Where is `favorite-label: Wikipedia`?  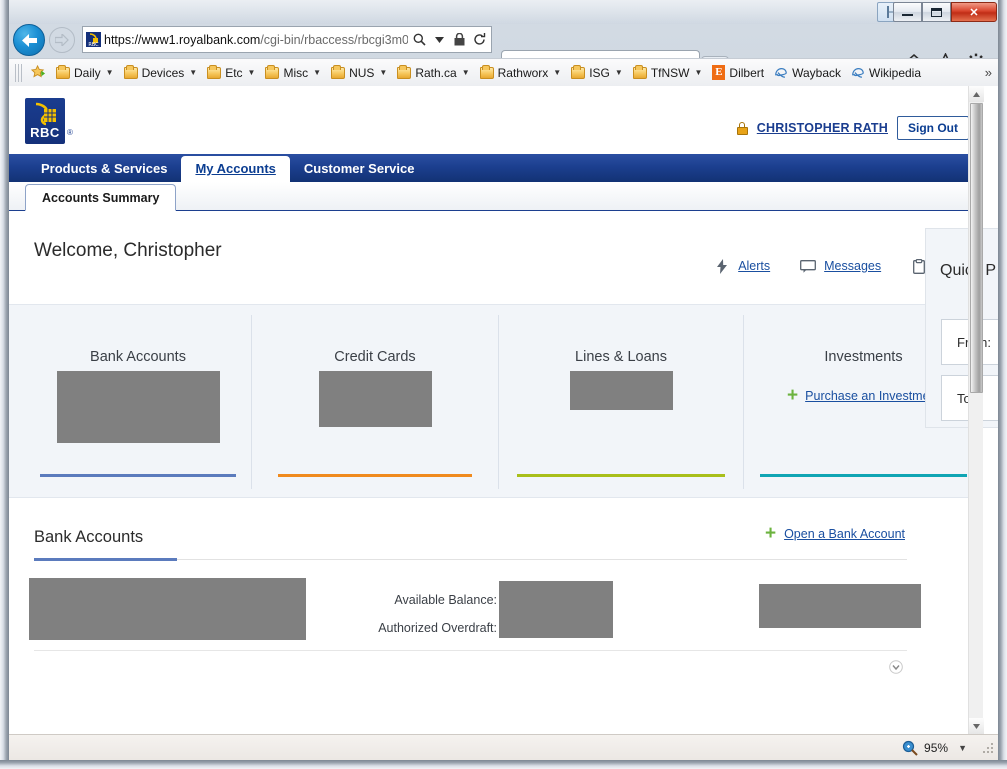
favorite-label: Wikipedia is located at coordinates (895, 72).